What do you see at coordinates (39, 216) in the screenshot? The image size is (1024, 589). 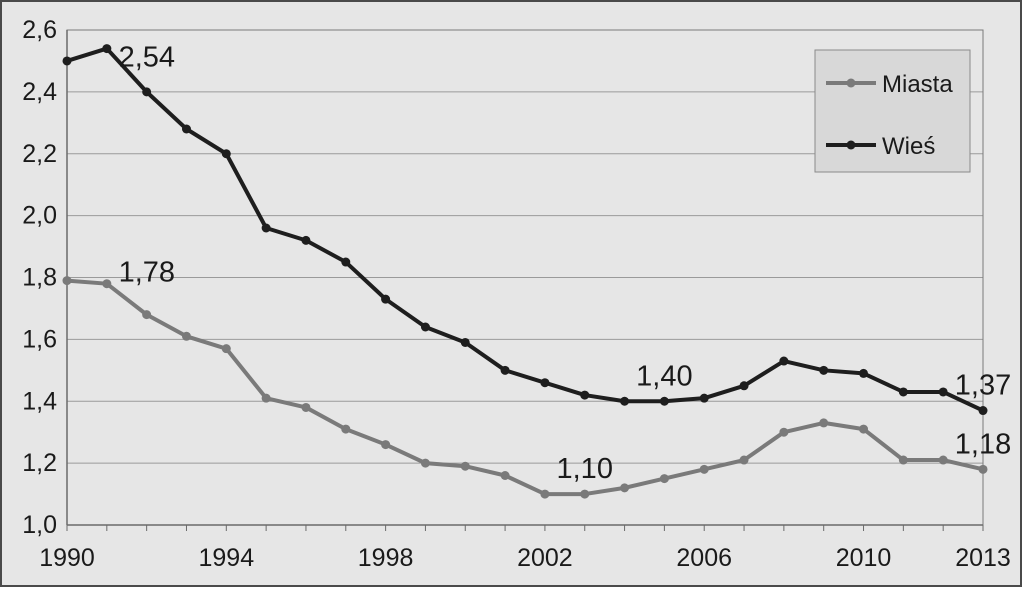 I see `y-tick-label: 2,0` at bounding box center [39, 216].